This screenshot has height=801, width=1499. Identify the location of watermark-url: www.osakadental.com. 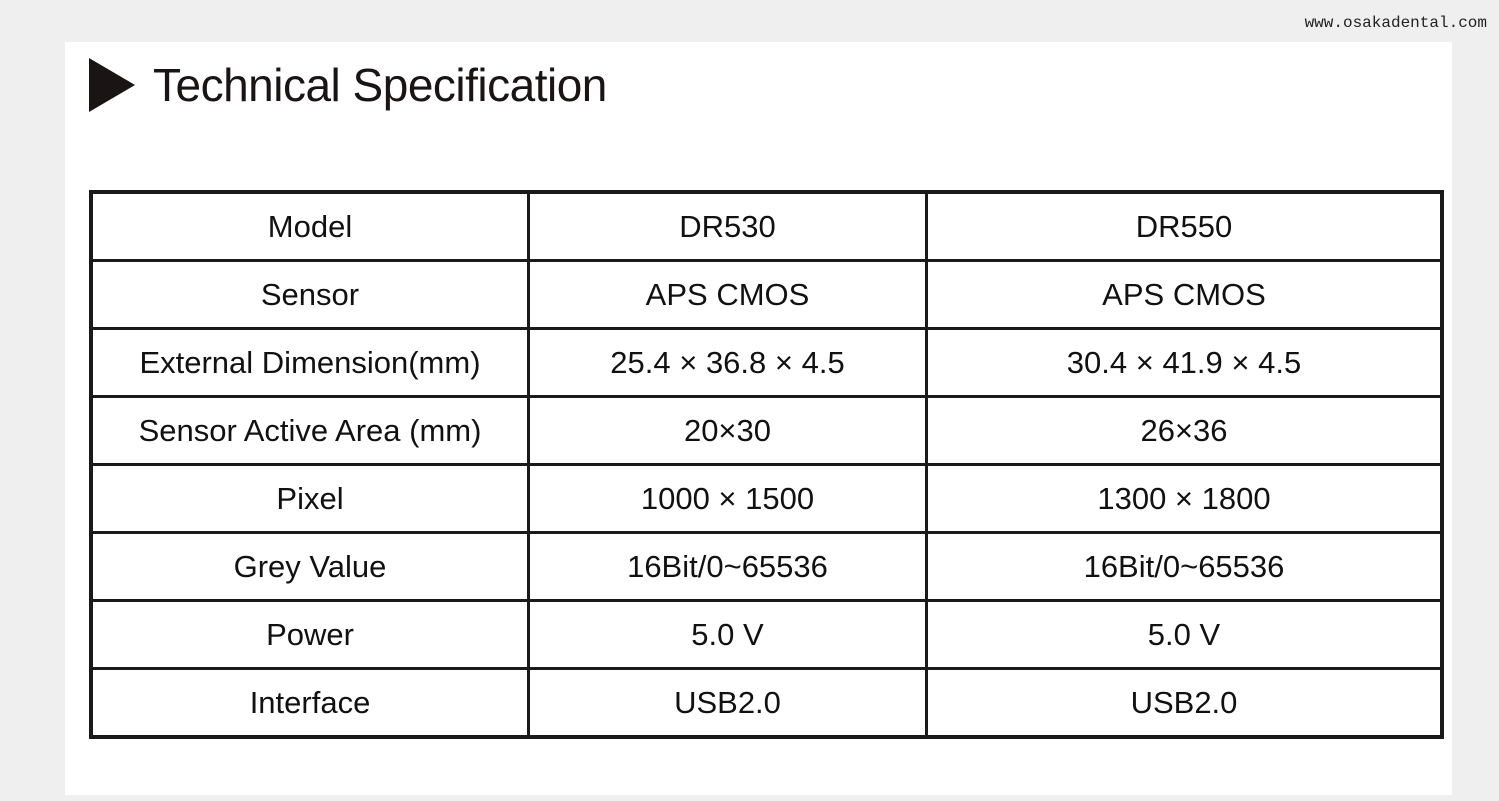
(1395, 23).